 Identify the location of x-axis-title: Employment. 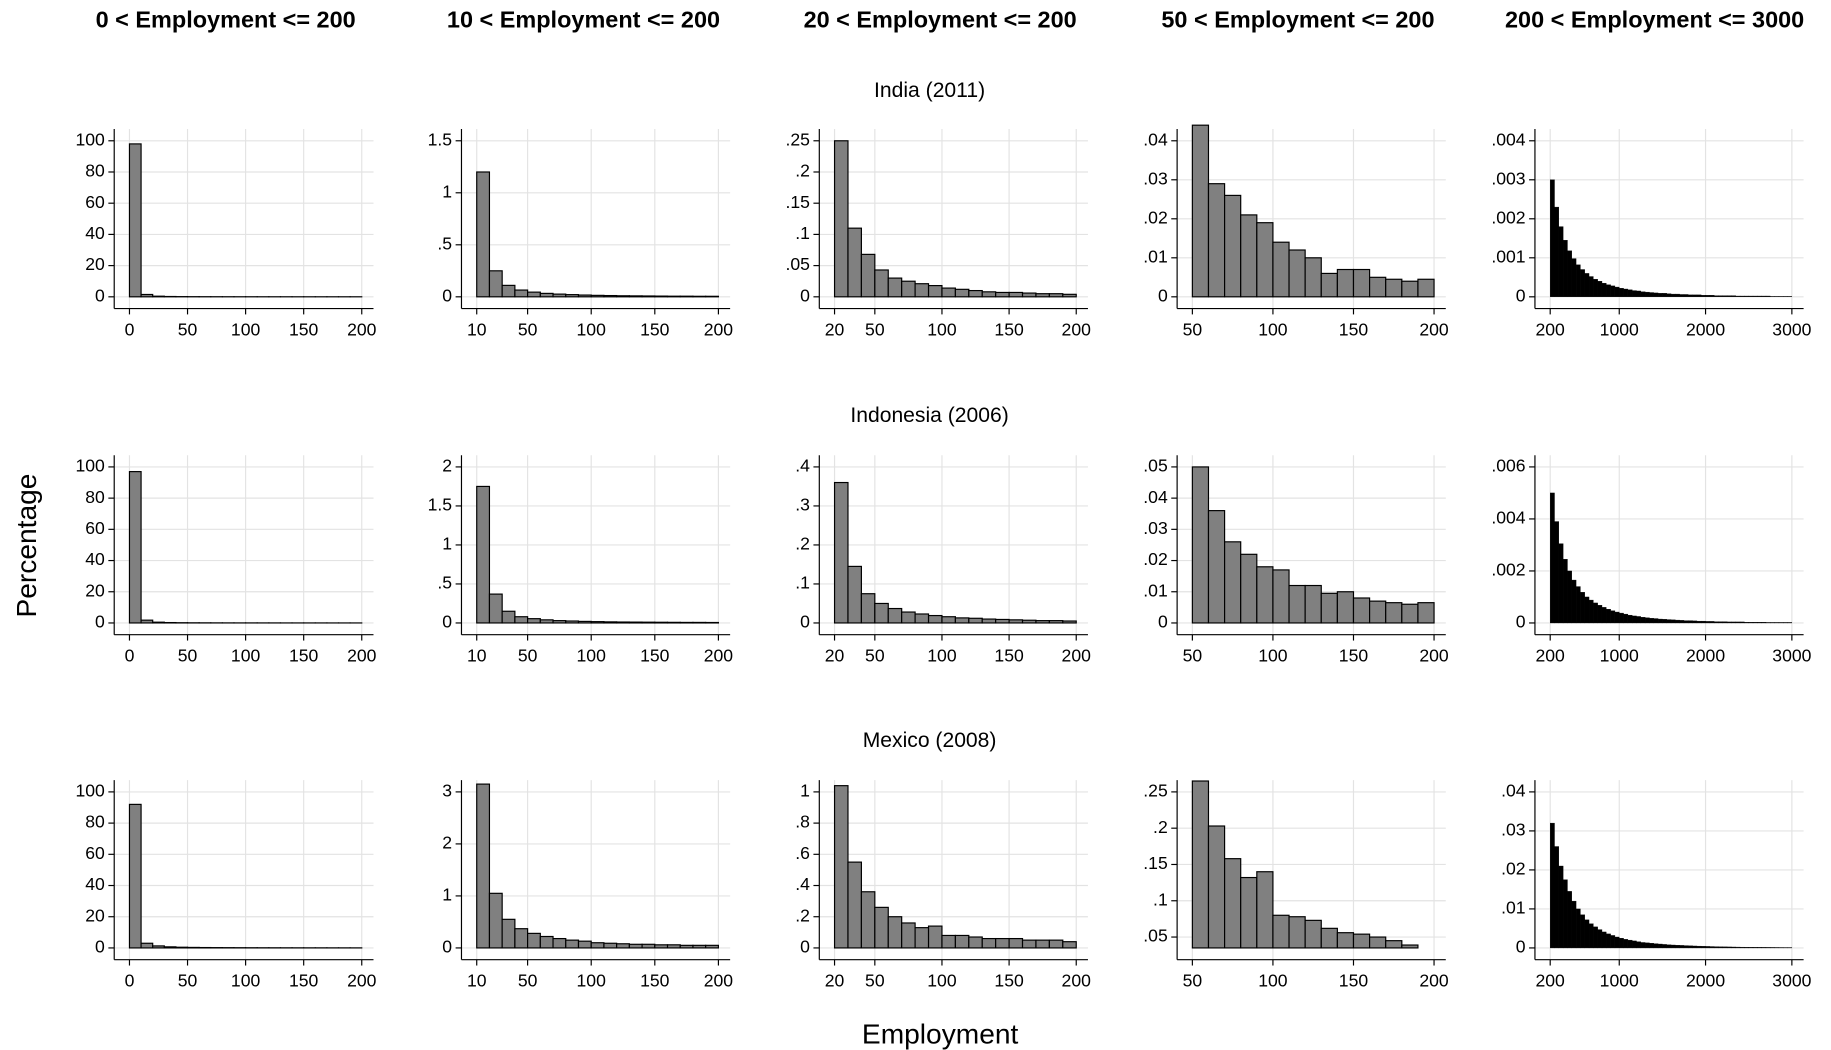
(940, 1033).